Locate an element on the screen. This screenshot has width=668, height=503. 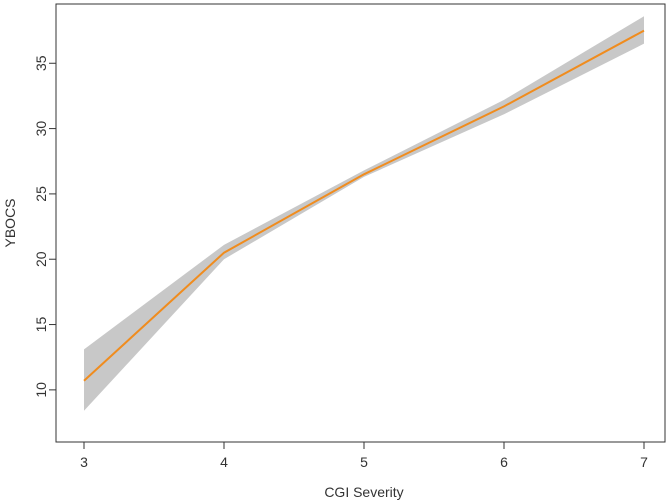
x-tick-label: 5 is located at coordinates (364, 462).